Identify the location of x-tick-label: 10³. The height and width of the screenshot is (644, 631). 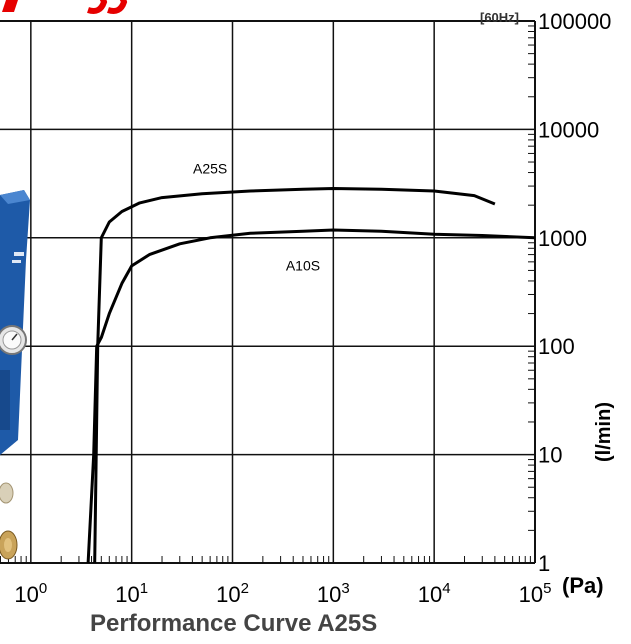
(333, 593).